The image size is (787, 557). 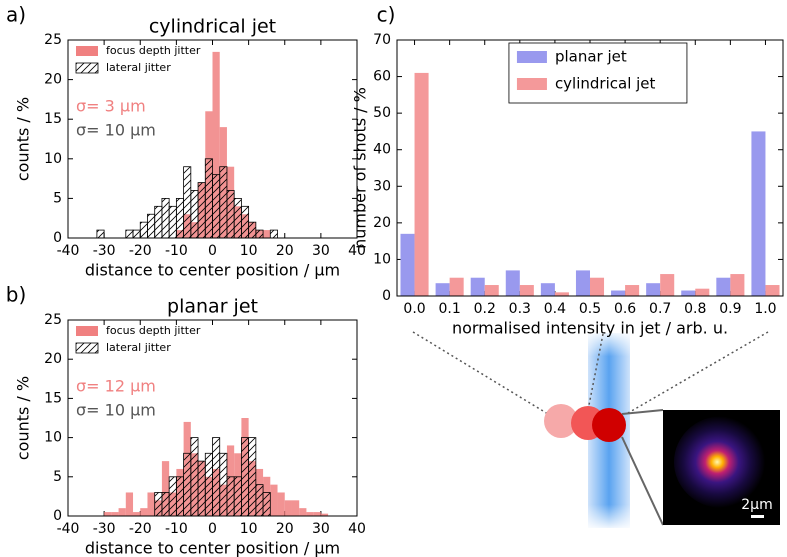 I want to click on x-axis-label: normalised intensity in jet / arb. u., so click(x=590, y=328).